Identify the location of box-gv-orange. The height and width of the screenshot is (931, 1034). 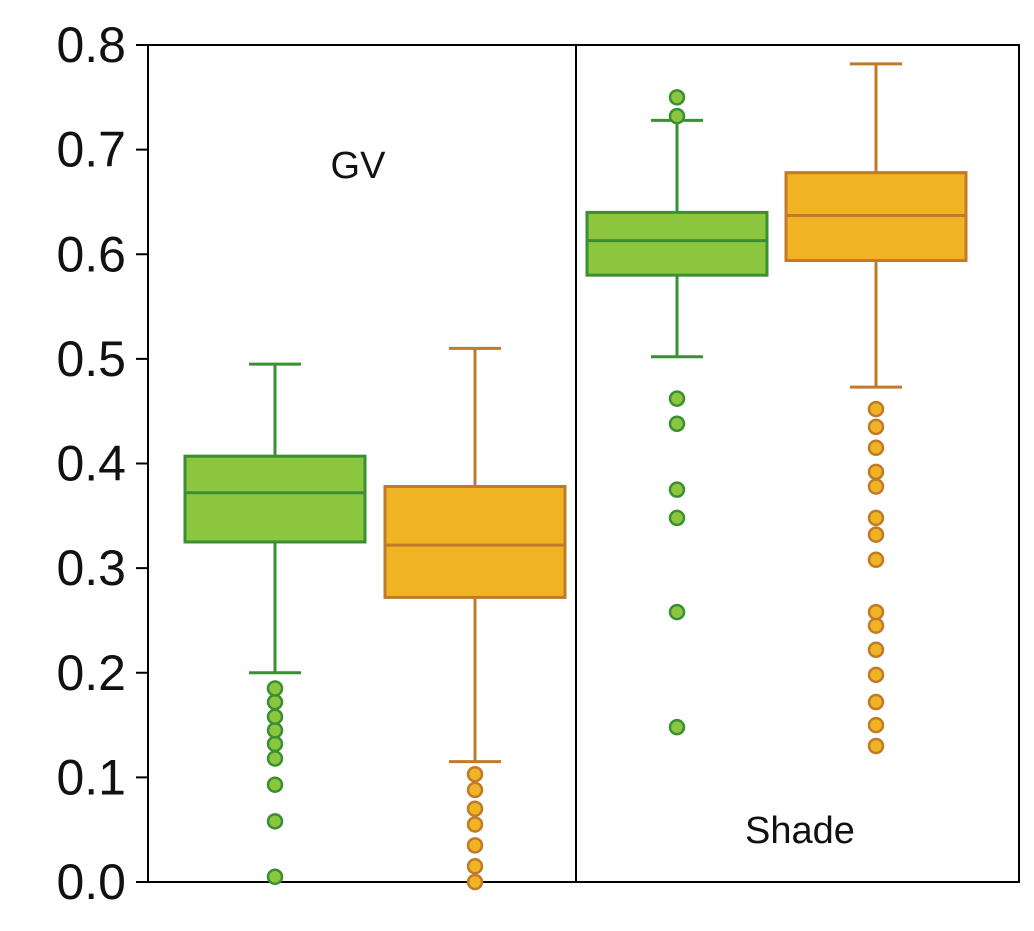
(475, 618).